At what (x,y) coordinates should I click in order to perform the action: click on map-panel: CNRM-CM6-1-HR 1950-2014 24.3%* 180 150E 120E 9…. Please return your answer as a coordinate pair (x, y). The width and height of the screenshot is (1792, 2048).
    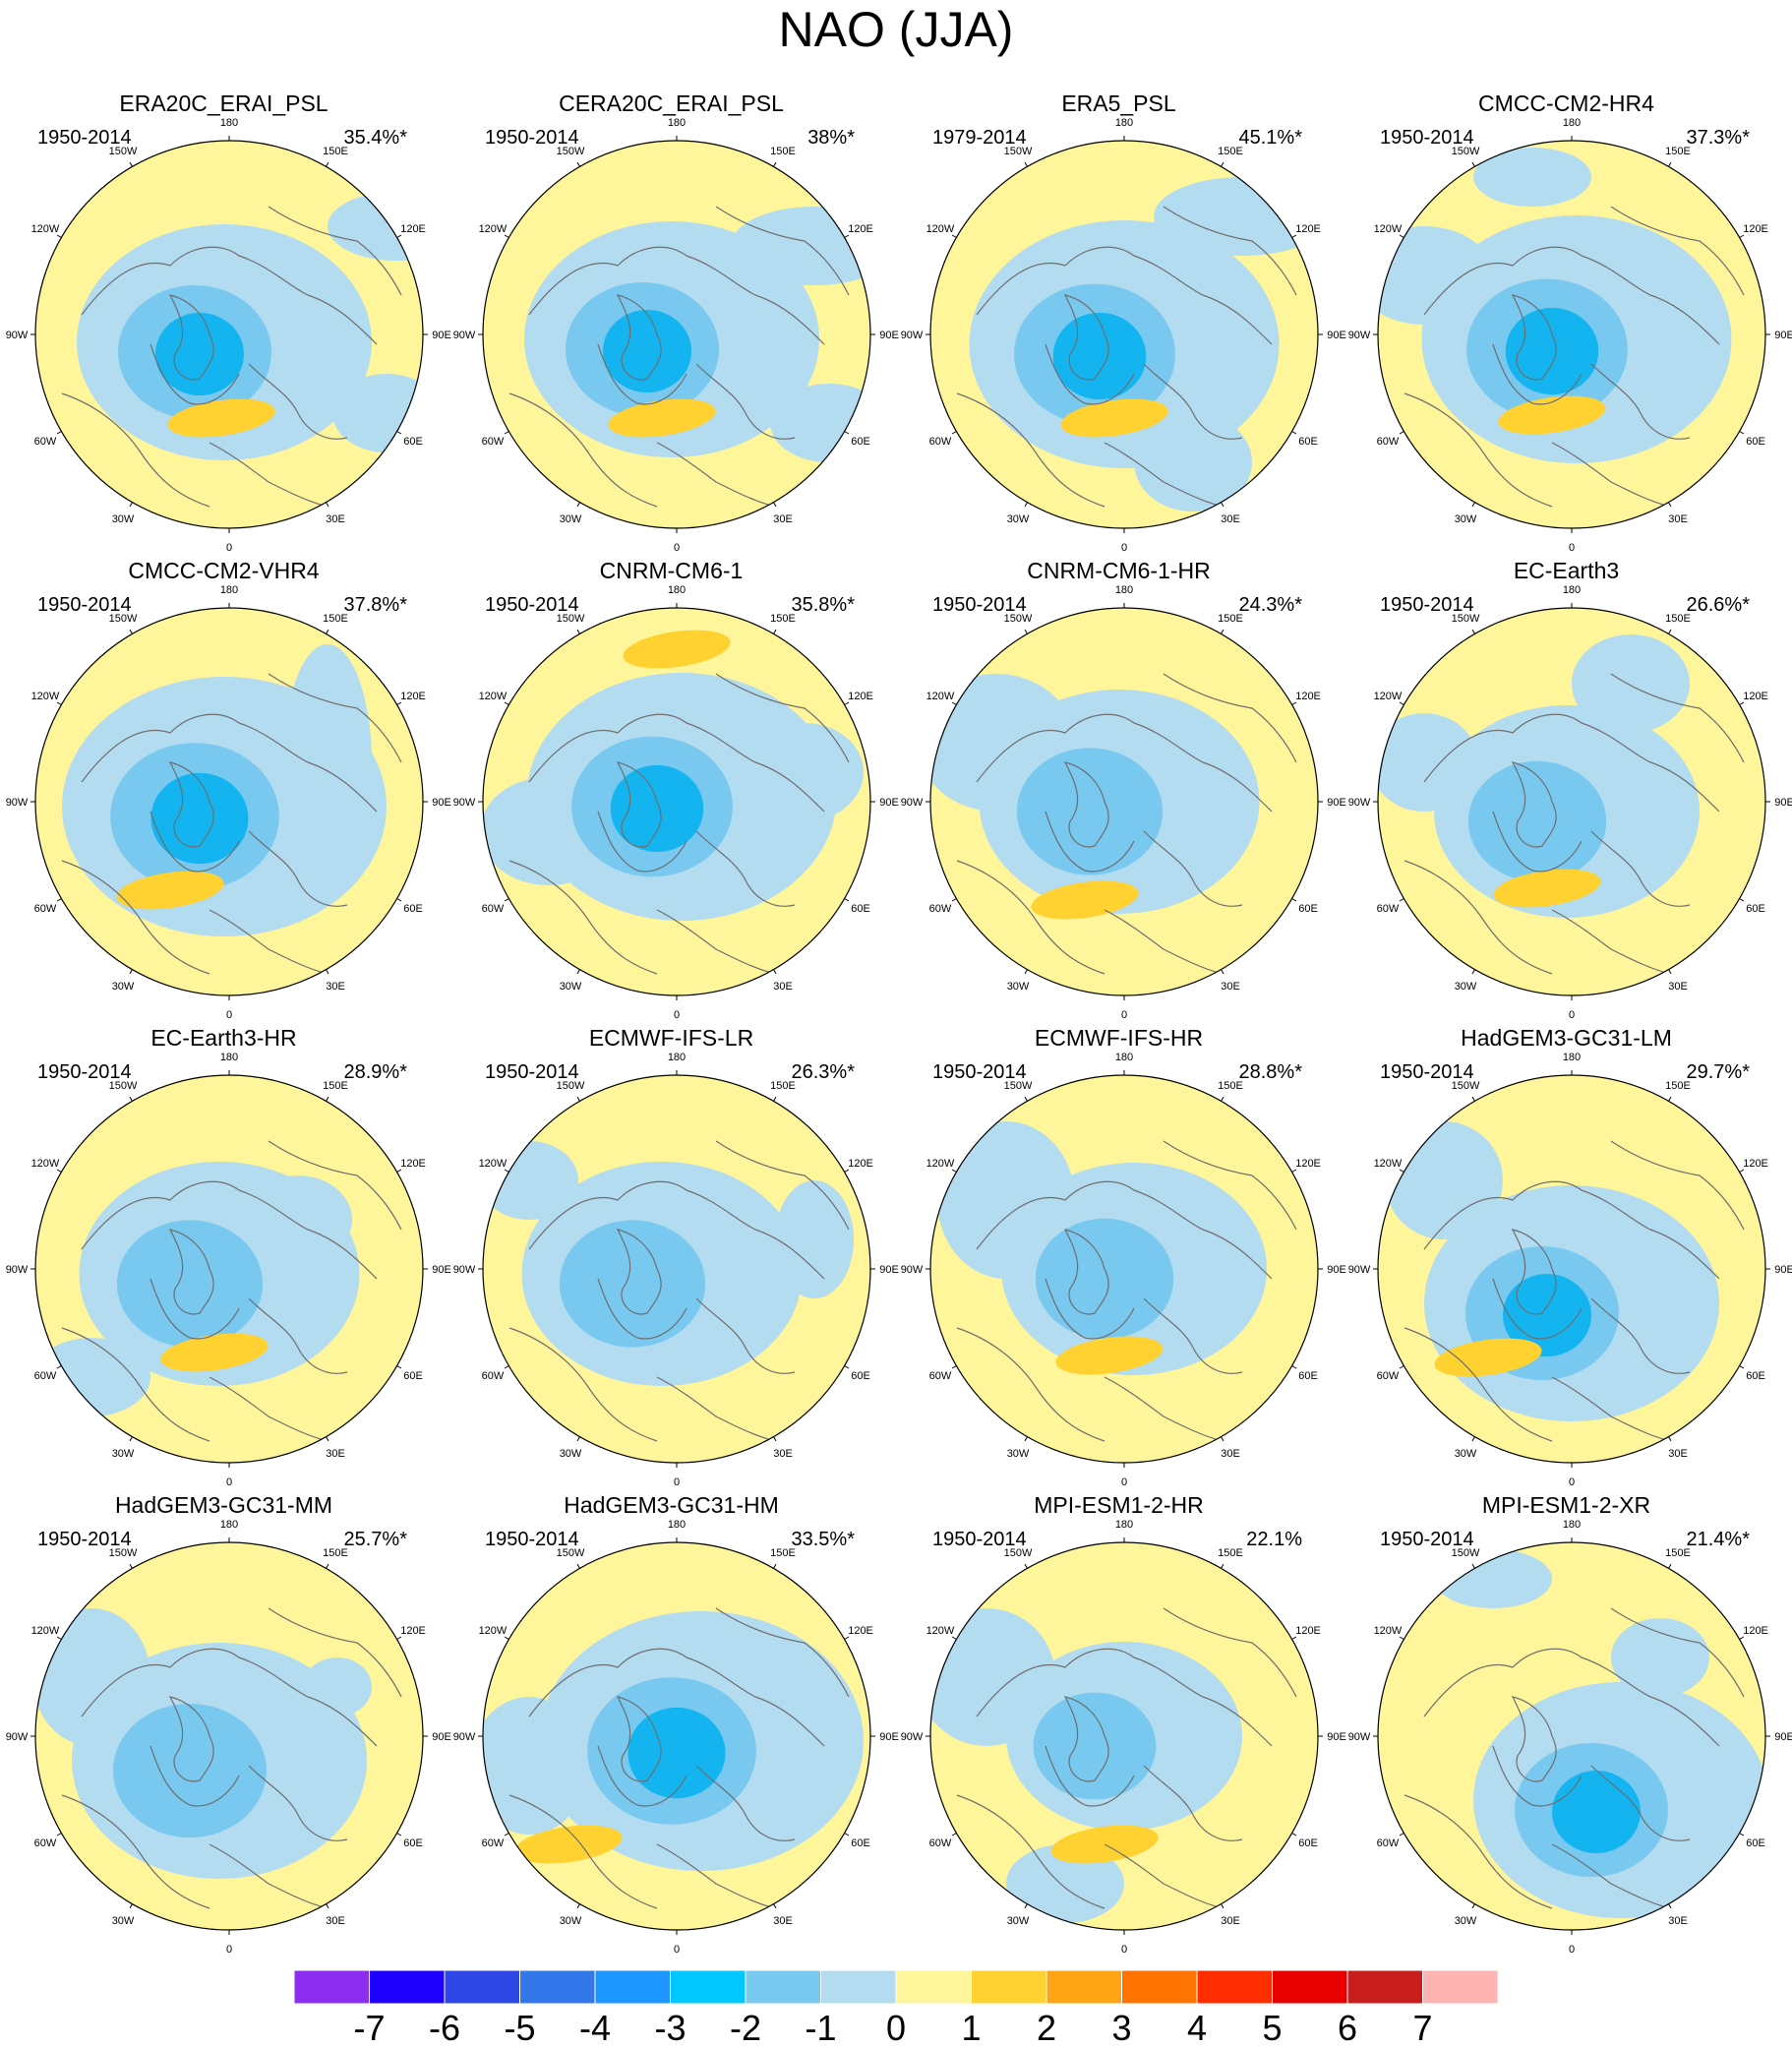
    Looking at the image, I should click on (1120, 790).